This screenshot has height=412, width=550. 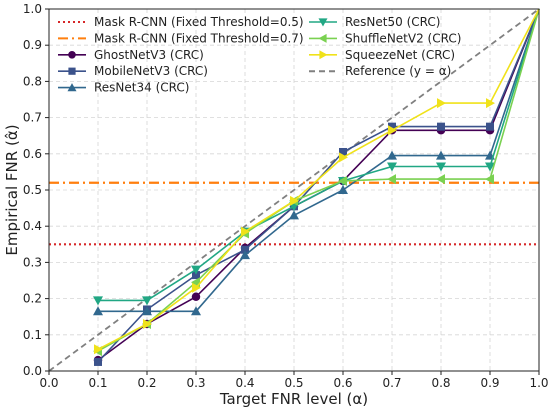 What do you see at coordinates (97, 383) in the screenshot?
I see `x-tick-label: 0.1` at bounding box center [97, 383].